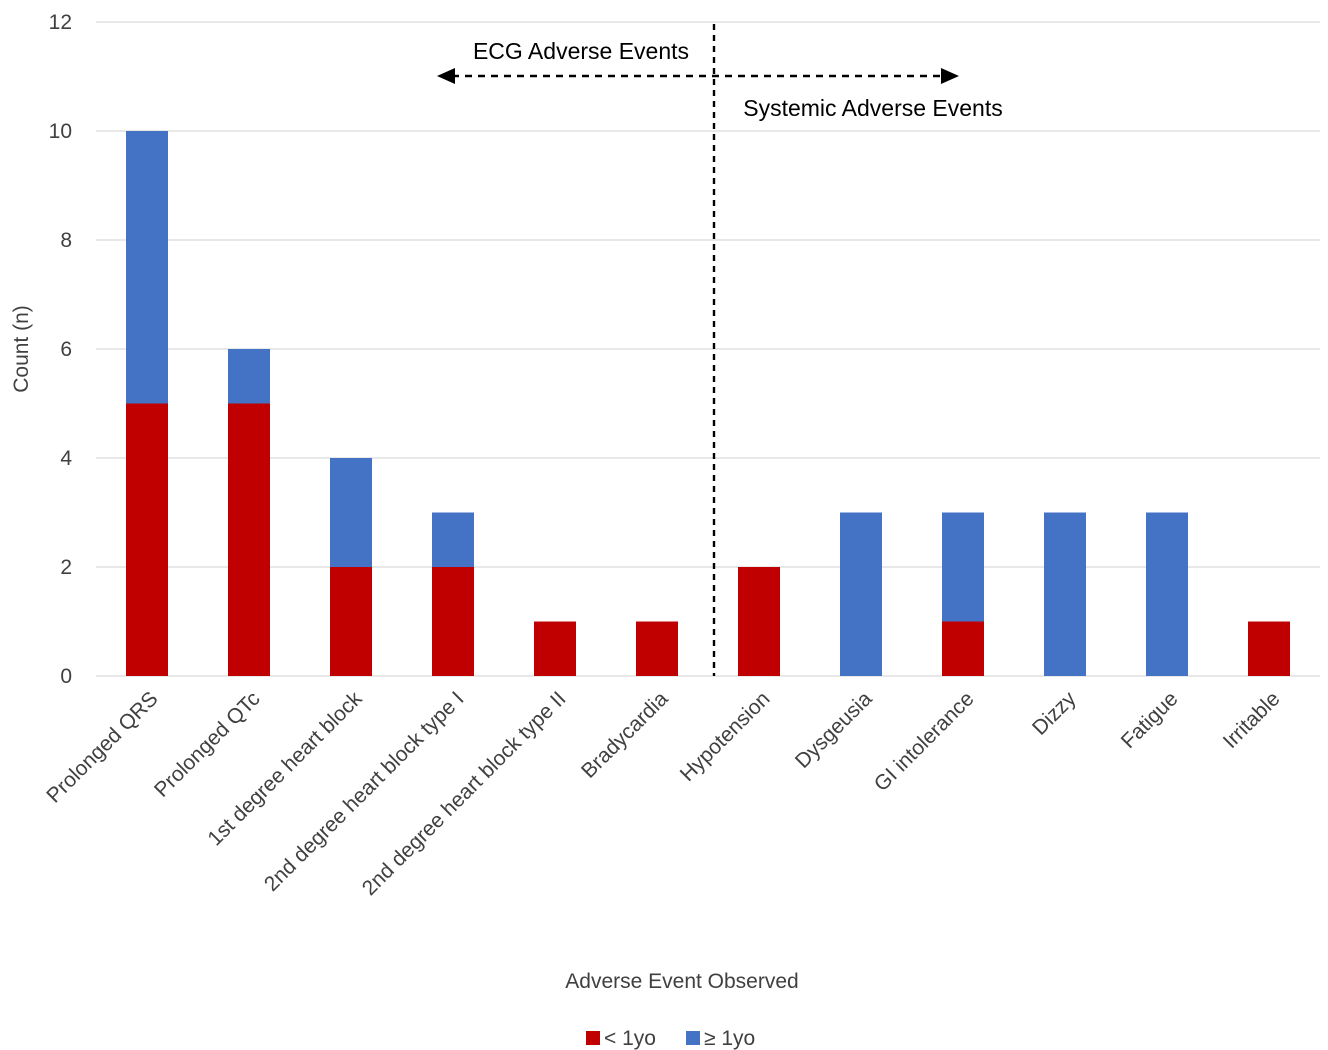  Describe the element at coordinates (66, 349) in the screenshot. I see `y-tick-label: 6` at that location.